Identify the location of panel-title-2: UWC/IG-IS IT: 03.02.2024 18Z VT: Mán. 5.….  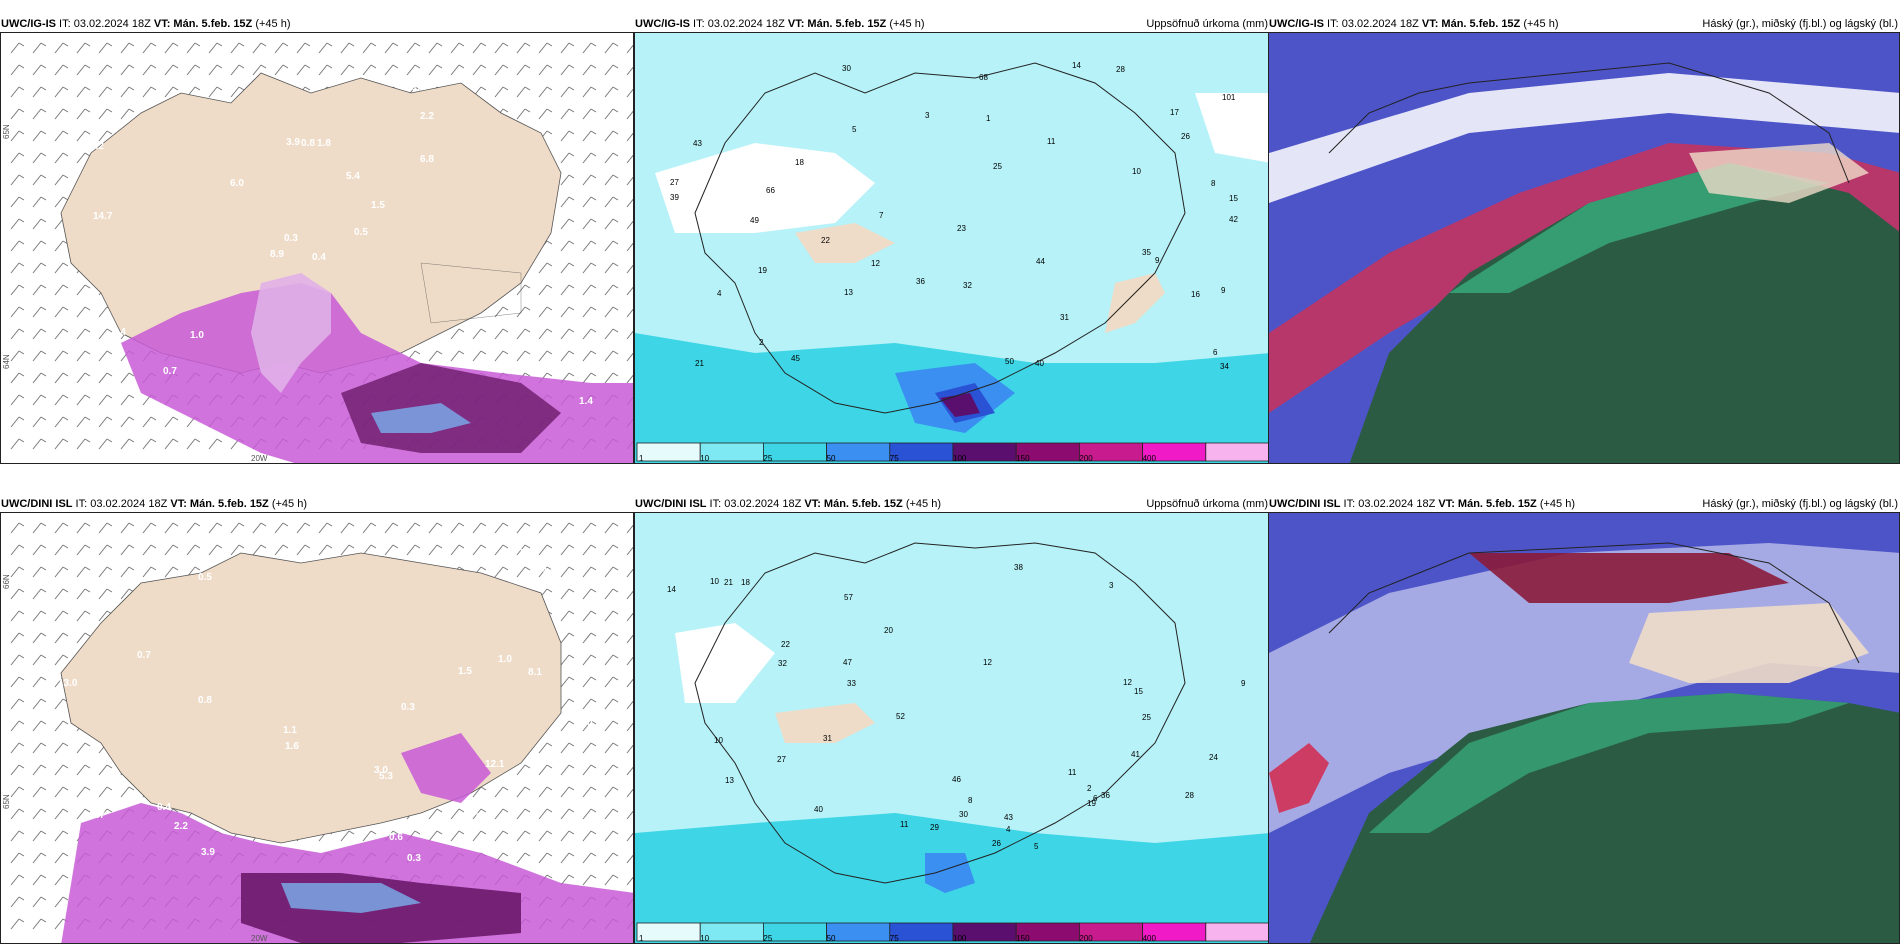
(780, 24).